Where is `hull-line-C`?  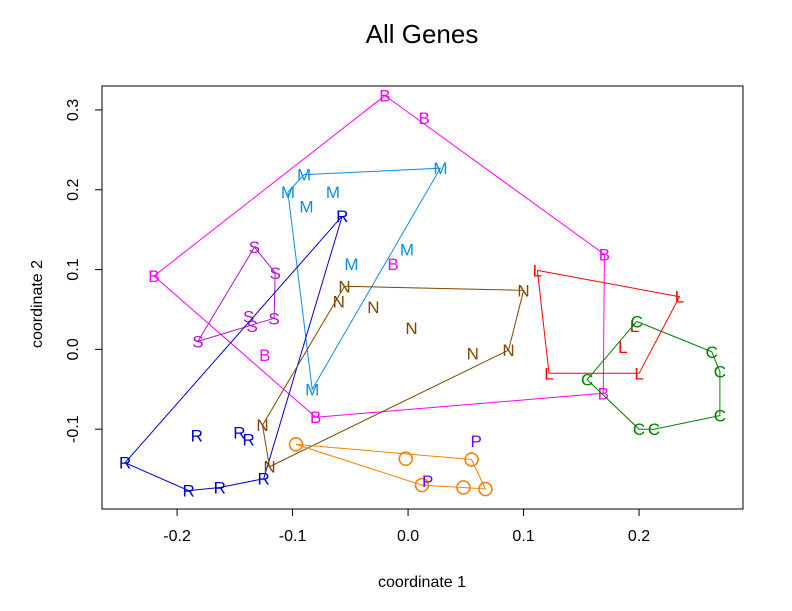
hull-line-C is located at coordinates (653, 375).